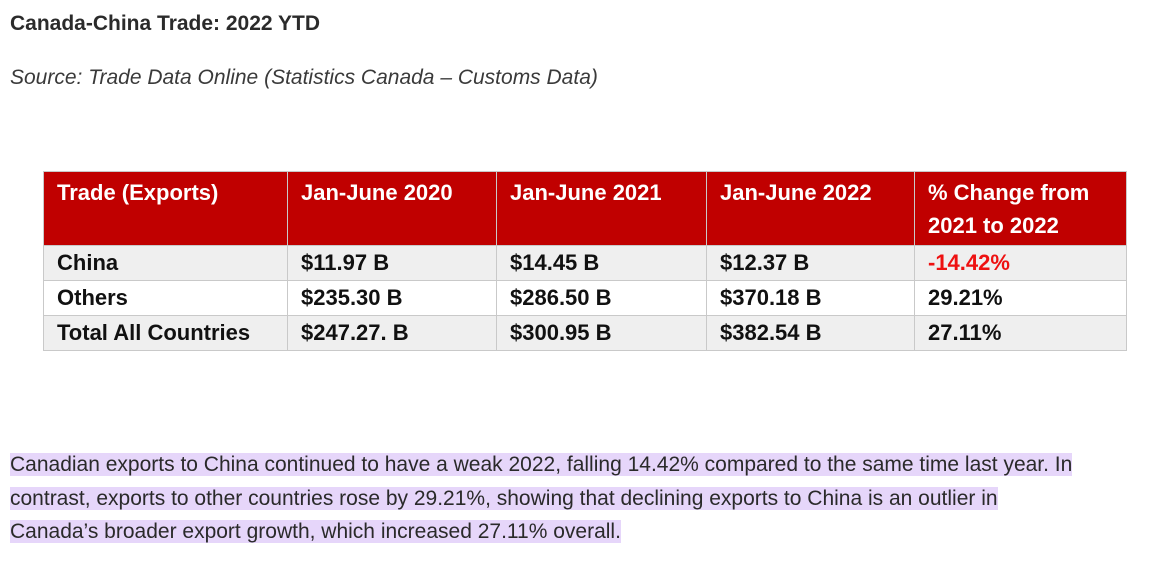 This screenshot has width=1172, height=588. I want to click on column-header-2022: Jan-June 2022, so click(810, 208).